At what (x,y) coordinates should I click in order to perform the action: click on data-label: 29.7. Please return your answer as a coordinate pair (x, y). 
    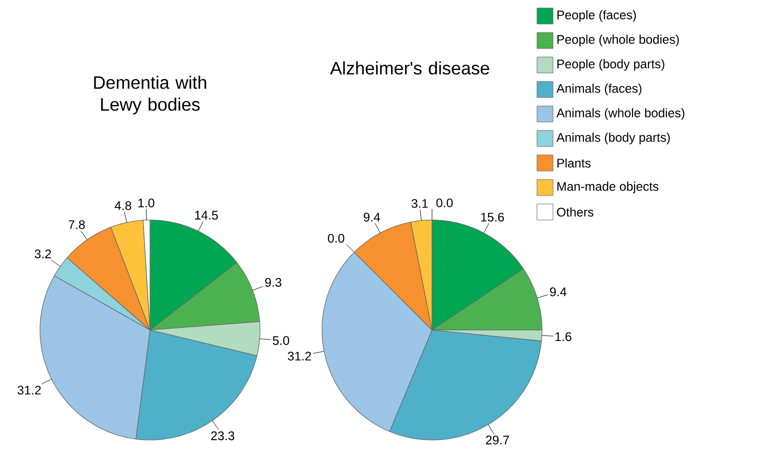
    Looking at the image, I should click on (497, 440).